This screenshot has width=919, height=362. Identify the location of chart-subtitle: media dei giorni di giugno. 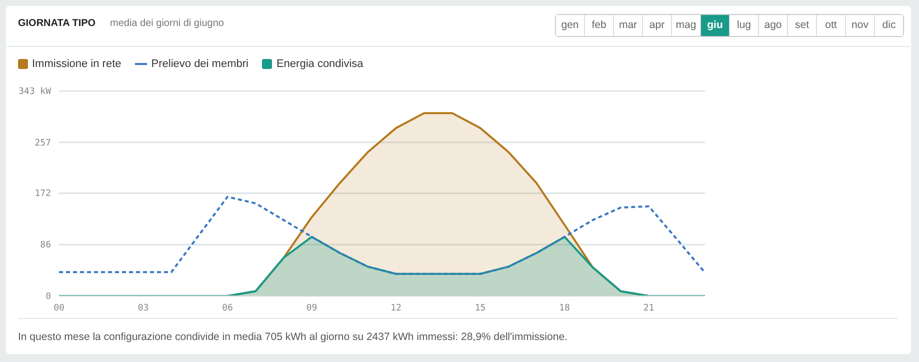
(167, 23).